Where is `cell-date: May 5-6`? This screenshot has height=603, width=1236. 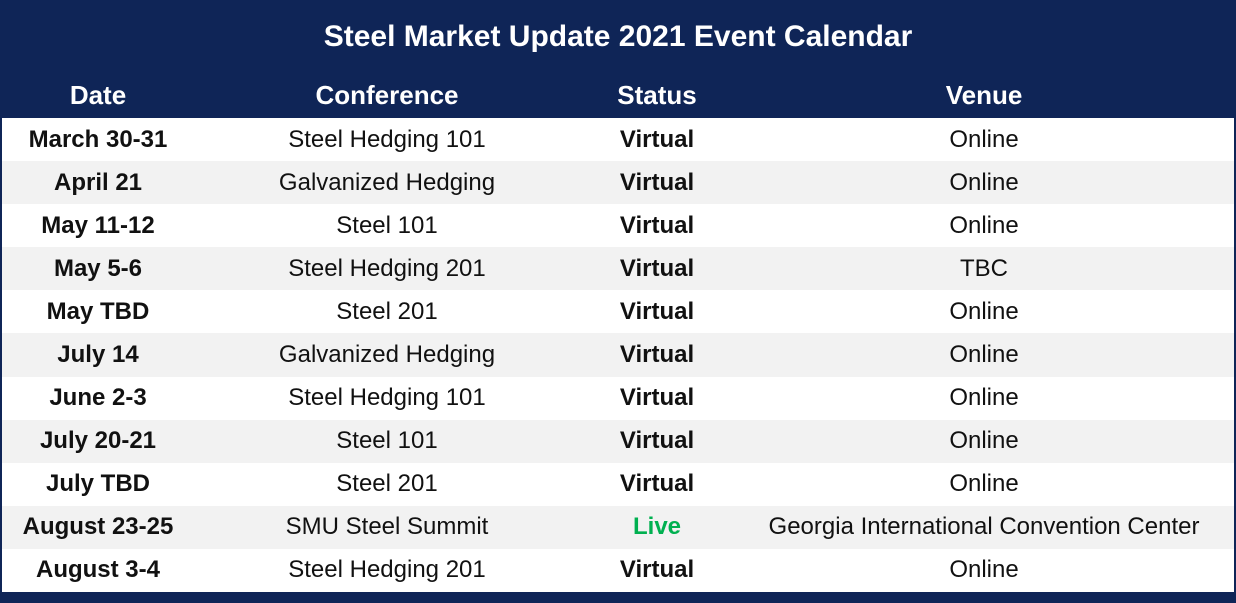
cell-date: May 5-6 is located at coordinates (98, 268).